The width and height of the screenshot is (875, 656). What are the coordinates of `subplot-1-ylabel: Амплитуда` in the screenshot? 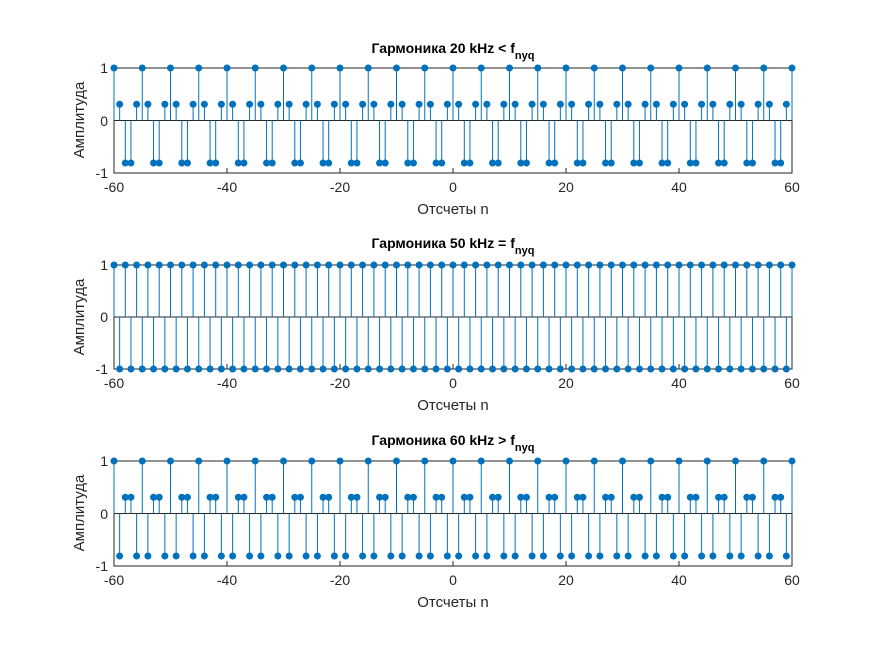 It's located at (79, 119).